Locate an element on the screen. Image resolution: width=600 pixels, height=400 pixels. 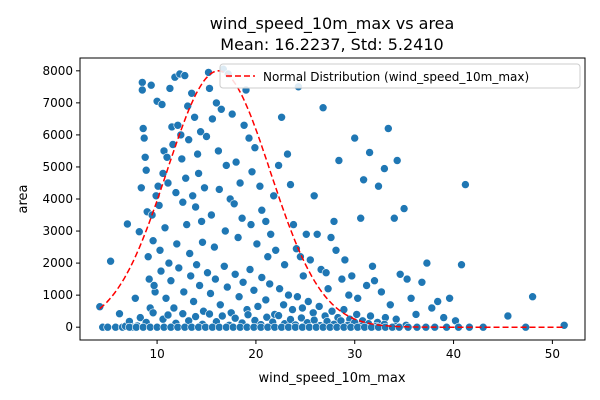
x-tick-label: 30 is located at coordinates (354, 354).